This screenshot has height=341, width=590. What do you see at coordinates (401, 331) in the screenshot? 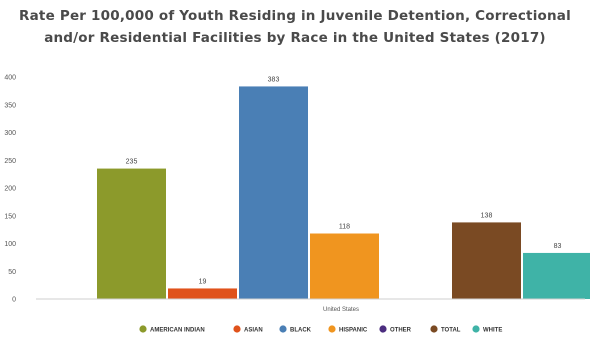
I see `legend-label: OTHER` at bounding box center [401, 331].